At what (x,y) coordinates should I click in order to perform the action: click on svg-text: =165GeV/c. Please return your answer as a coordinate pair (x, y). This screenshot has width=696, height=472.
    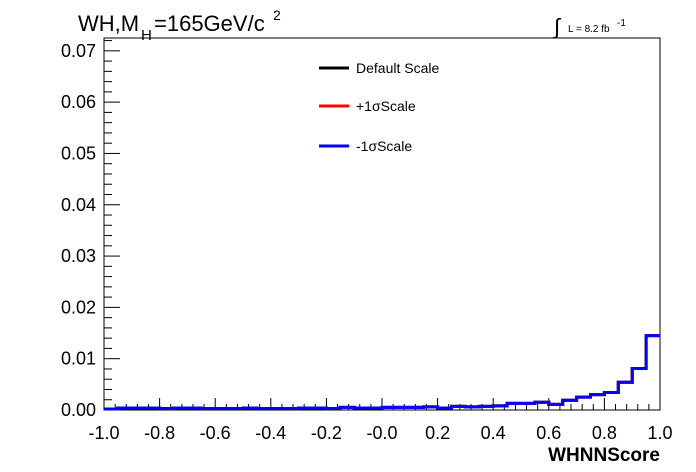
    Looking at the image, I should click on (209, 23).